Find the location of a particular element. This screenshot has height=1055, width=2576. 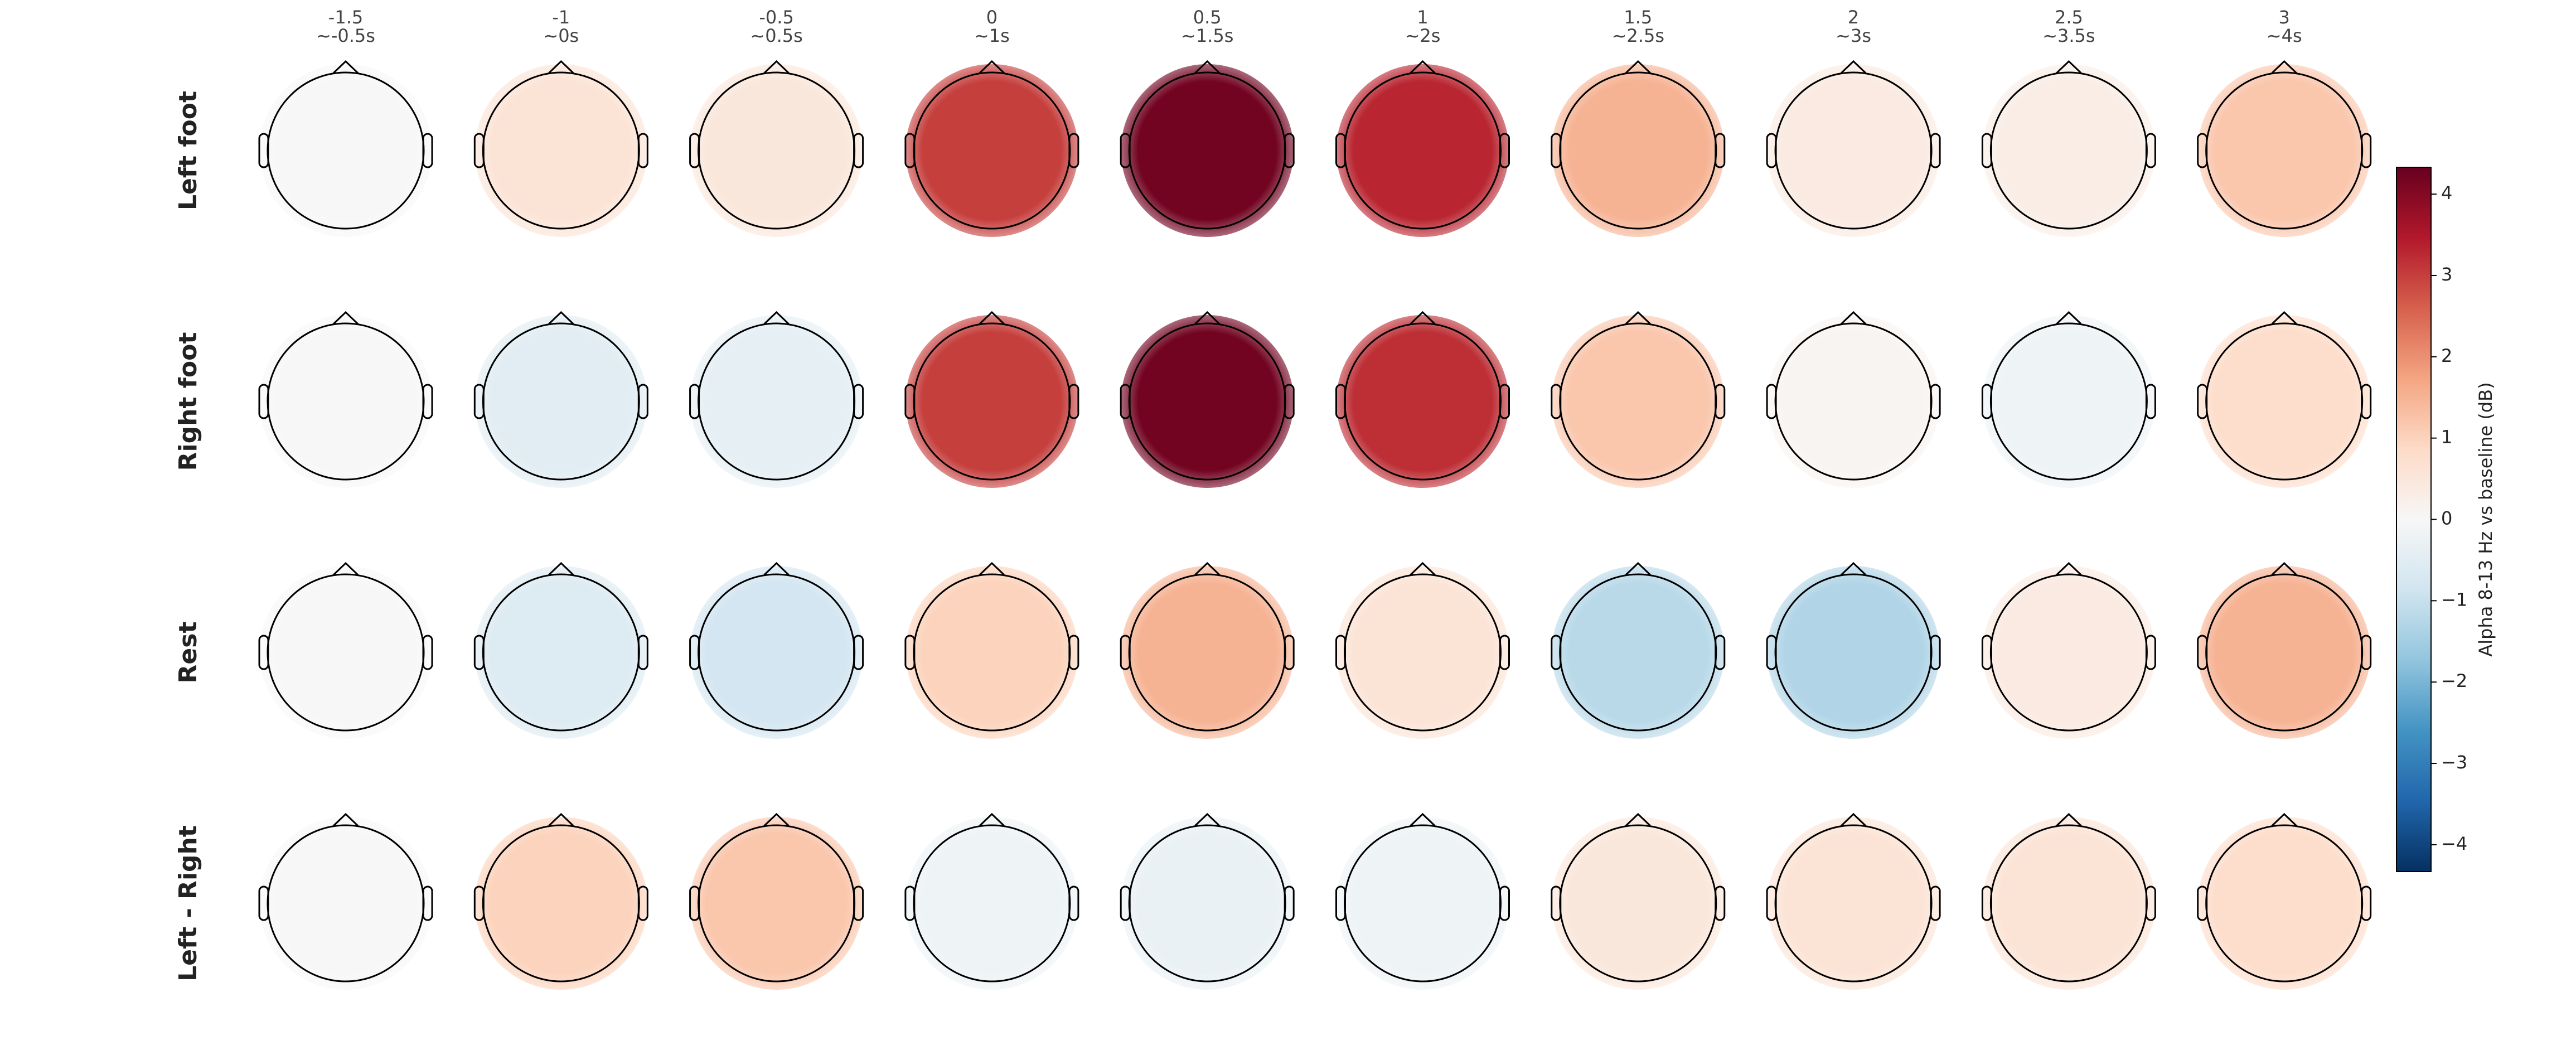

column-label: 1 is located at coordinates (1422, 17).